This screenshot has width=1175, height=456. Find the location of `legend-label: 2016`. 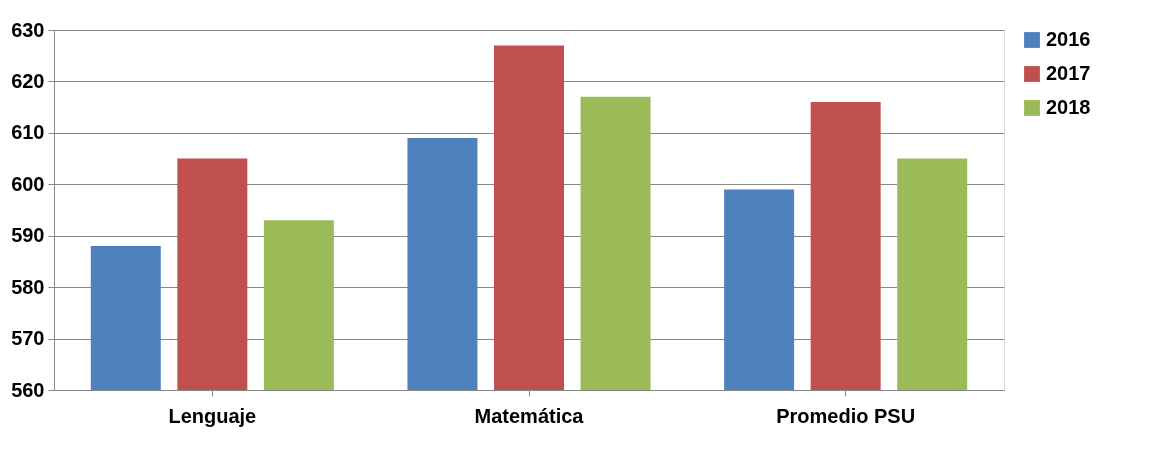

legend-label: 2016 is located at coordinates (1068, 39).